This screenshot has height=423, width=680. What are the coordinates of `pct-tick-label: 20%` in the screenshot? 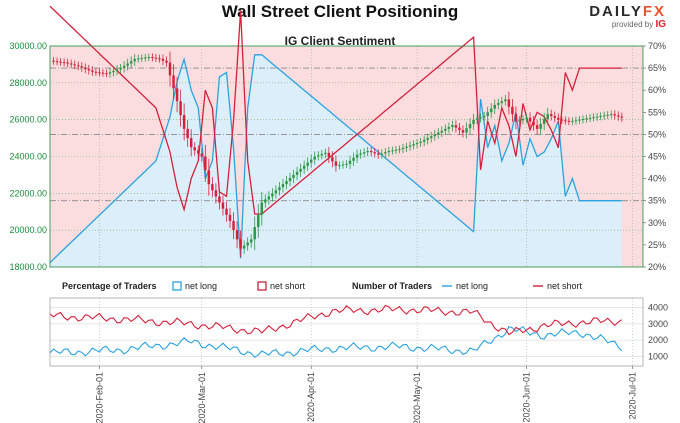 It's located at (657, 267).